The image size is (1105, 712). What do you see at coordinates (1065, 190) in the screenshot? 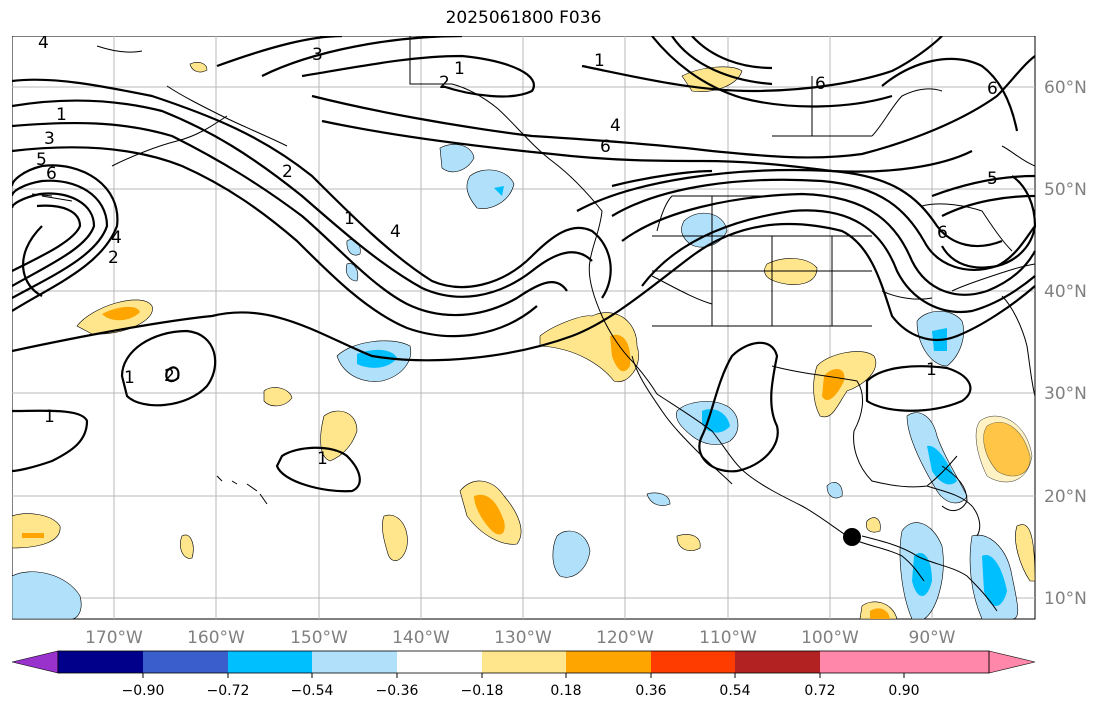
I see `lat-label: 50°N` at bounding box center [1065, 190].